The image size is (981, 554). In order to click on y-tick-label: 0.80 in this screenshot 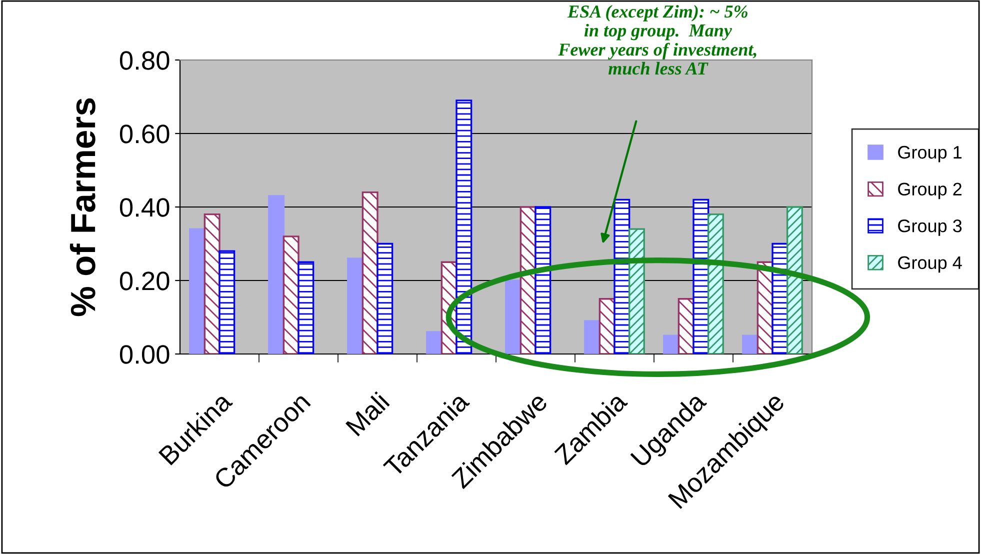, I will do `click(145, 60)`.